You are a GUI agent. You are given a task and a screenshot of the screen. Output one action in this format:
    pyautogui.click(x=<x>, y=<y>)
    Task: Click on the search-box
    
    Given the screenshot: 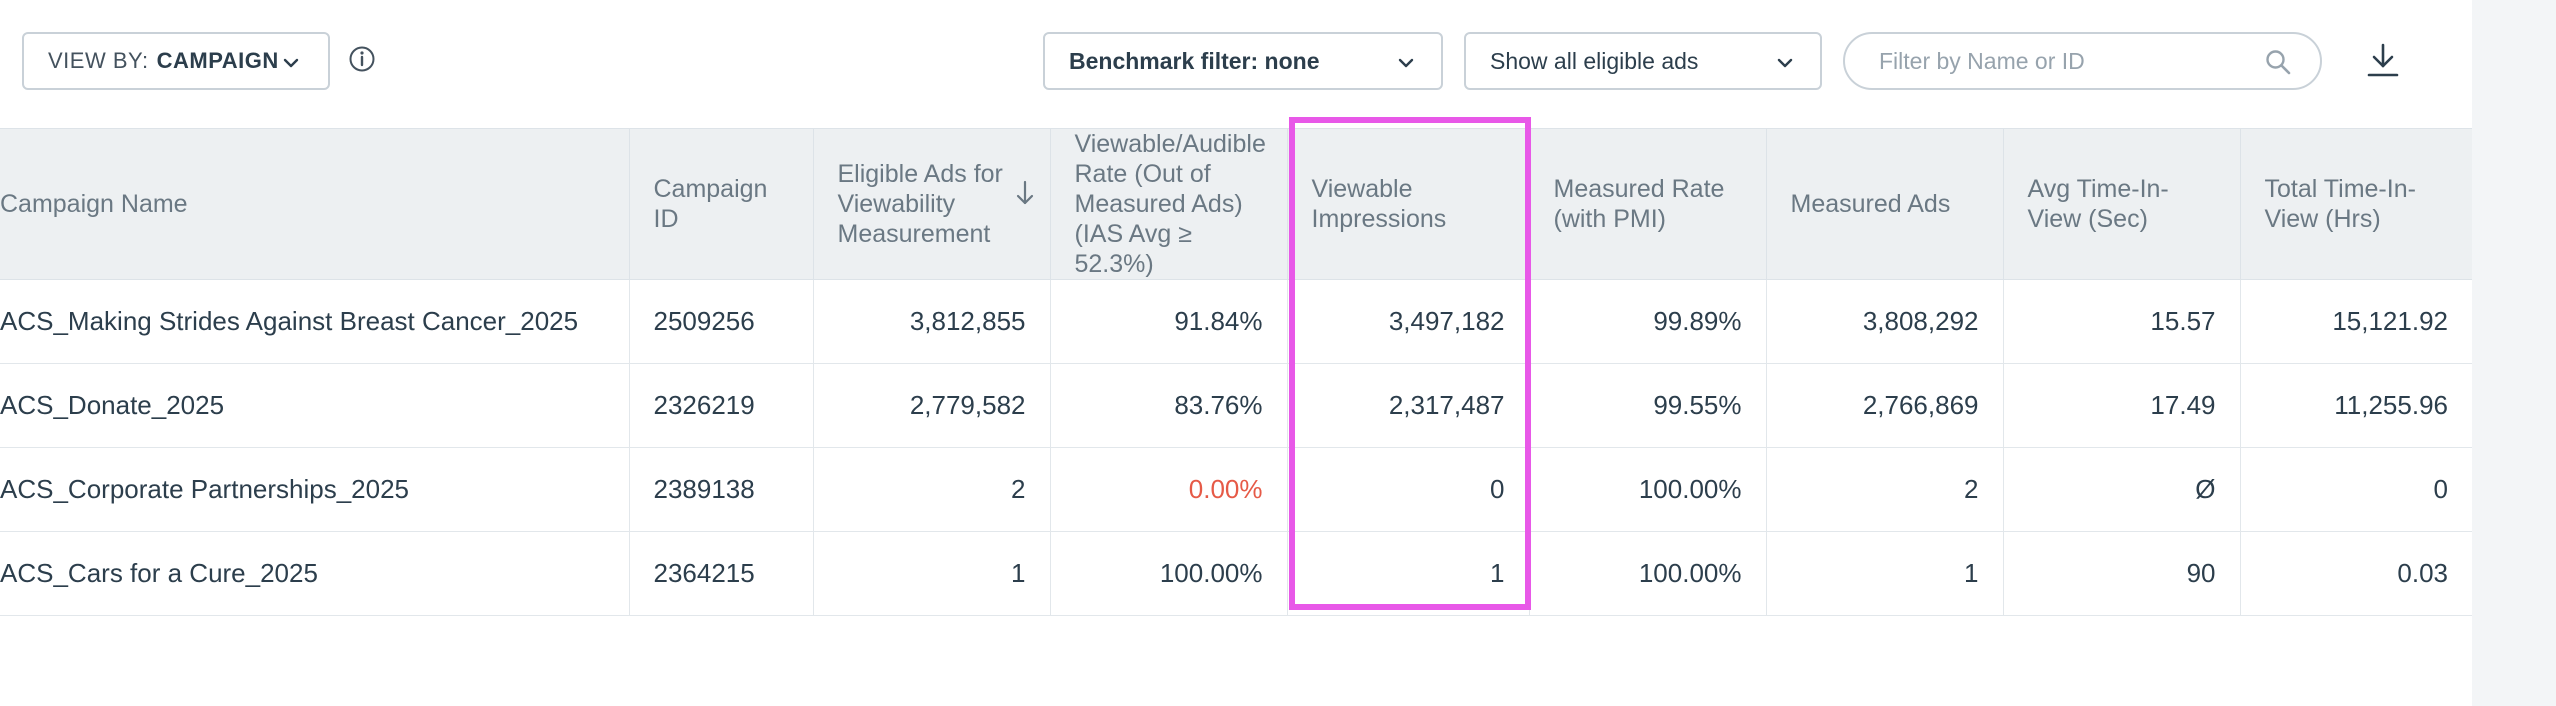 What is the action you would take?
    pyautogui.click(x=2082, y=61)
    